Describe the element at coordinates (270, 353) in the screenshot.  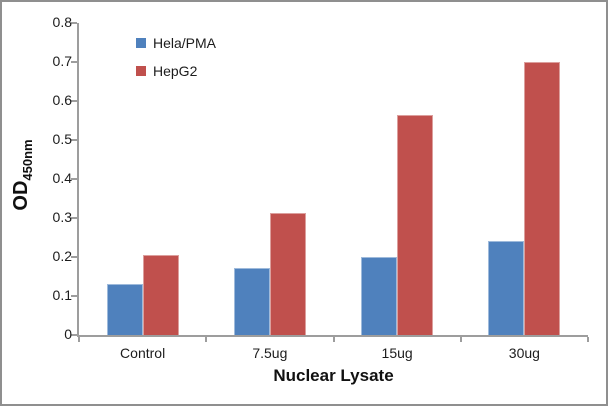
I see `x-tick-label-7-5ug: 7.5ug` at that location.